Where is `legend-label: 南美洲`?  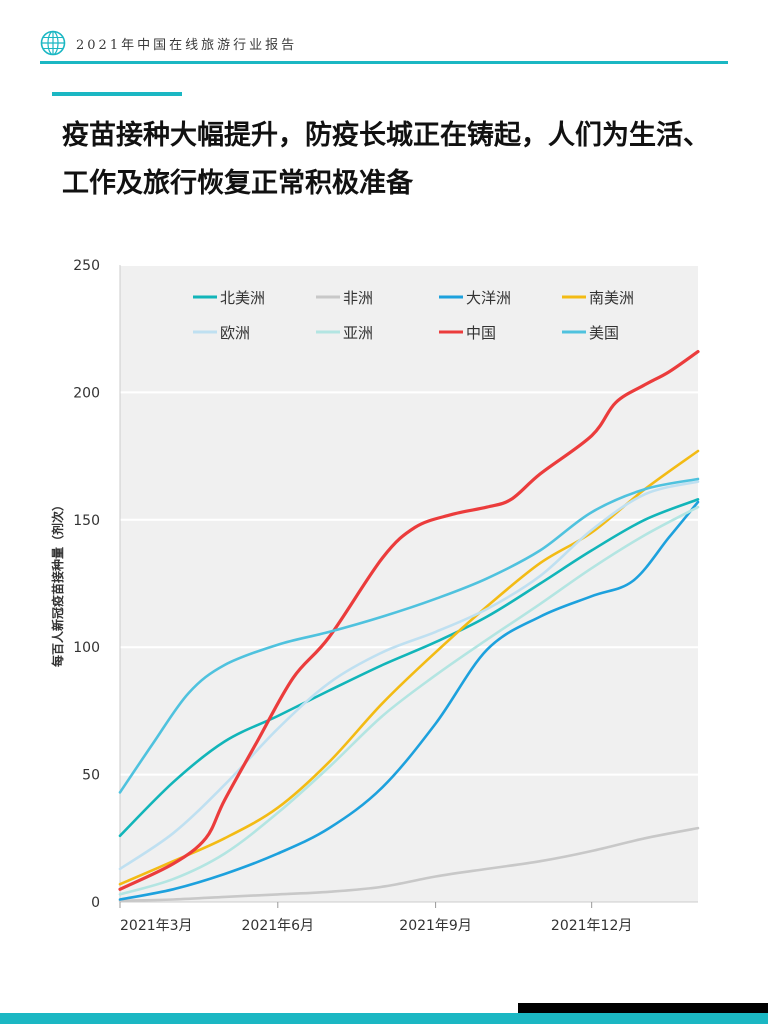 legend-label: 南美洲 is located at coordinates (611, 298).